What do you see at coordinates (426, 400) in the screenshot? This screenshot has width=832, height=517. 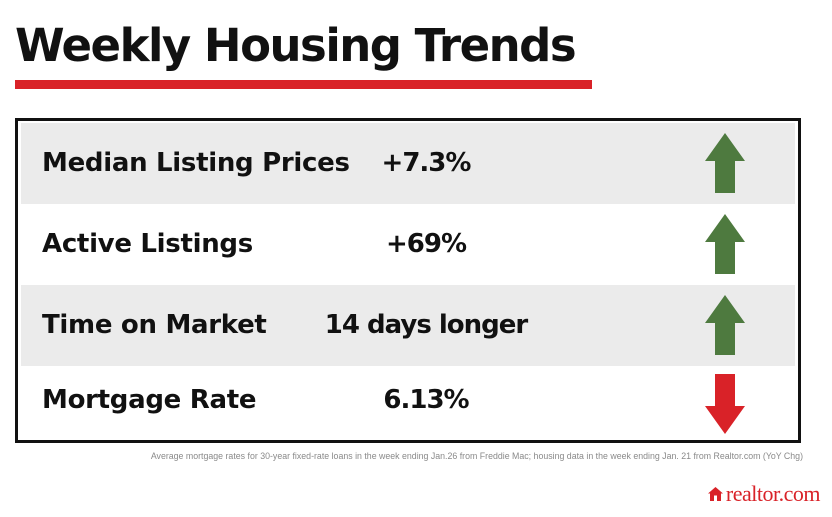 I see `metric-value: 6.13%` at bounding box center [426, 400].